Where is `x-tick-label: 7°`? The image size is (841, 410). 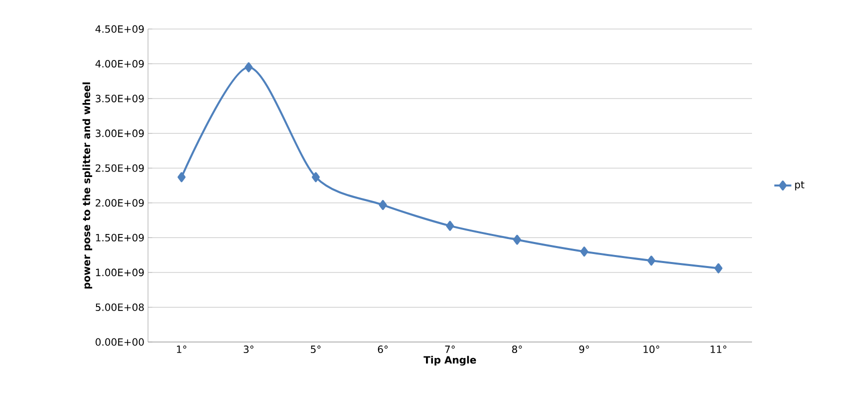 x-tick-label: 7° is located at coordinates (450, 349).